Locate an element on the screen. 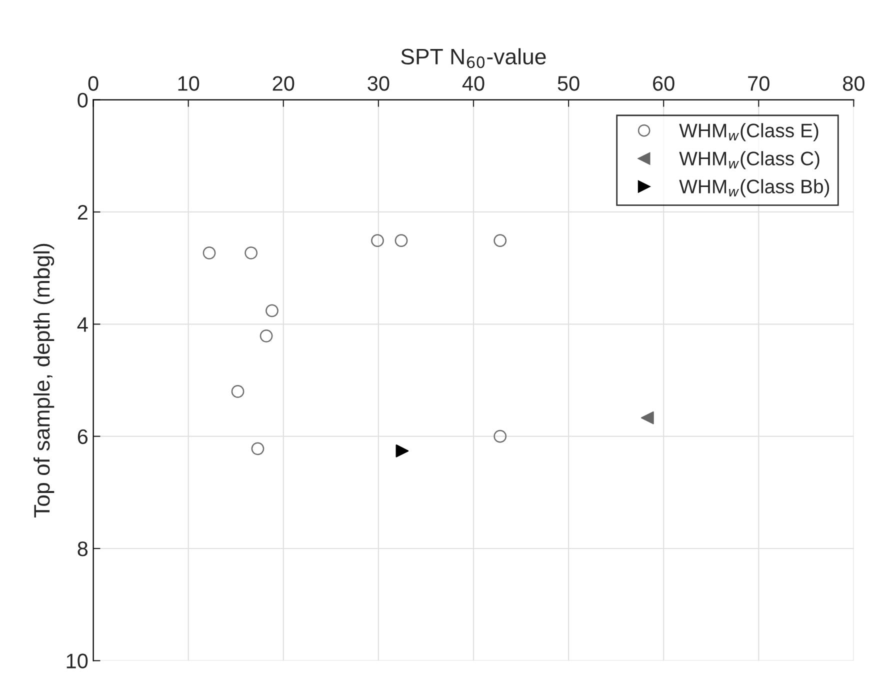 Image resolution: width=872 pixels, height=679 pixels. x-tick-label: 20 is located at coordinates (283, 83).